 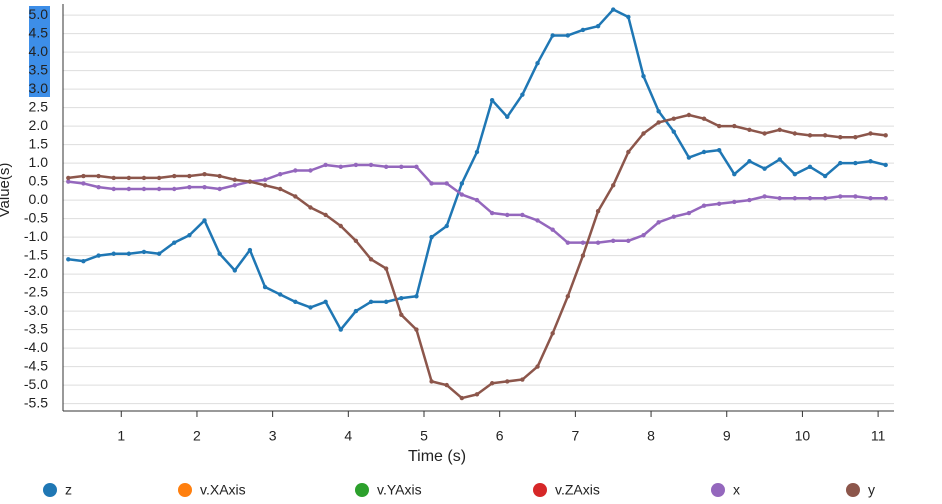 What do you see at coordinates (727, 436) in the screenshot?
I see `x-tick-label: 9` at bounding box center [727, 436].